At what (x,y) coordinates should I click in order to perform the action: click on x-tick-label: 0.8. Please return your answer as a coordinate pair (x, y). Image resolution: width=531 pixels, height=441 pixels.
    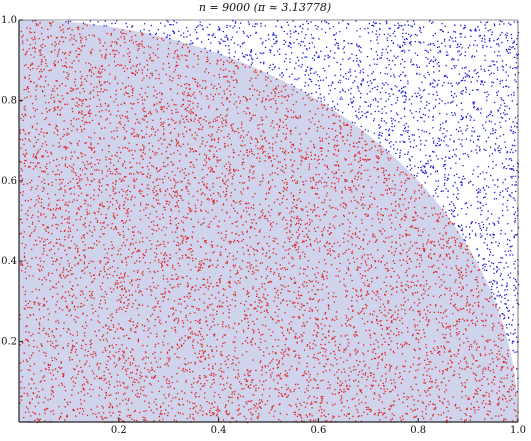
    Looking at the image, I should click on (418, 430).